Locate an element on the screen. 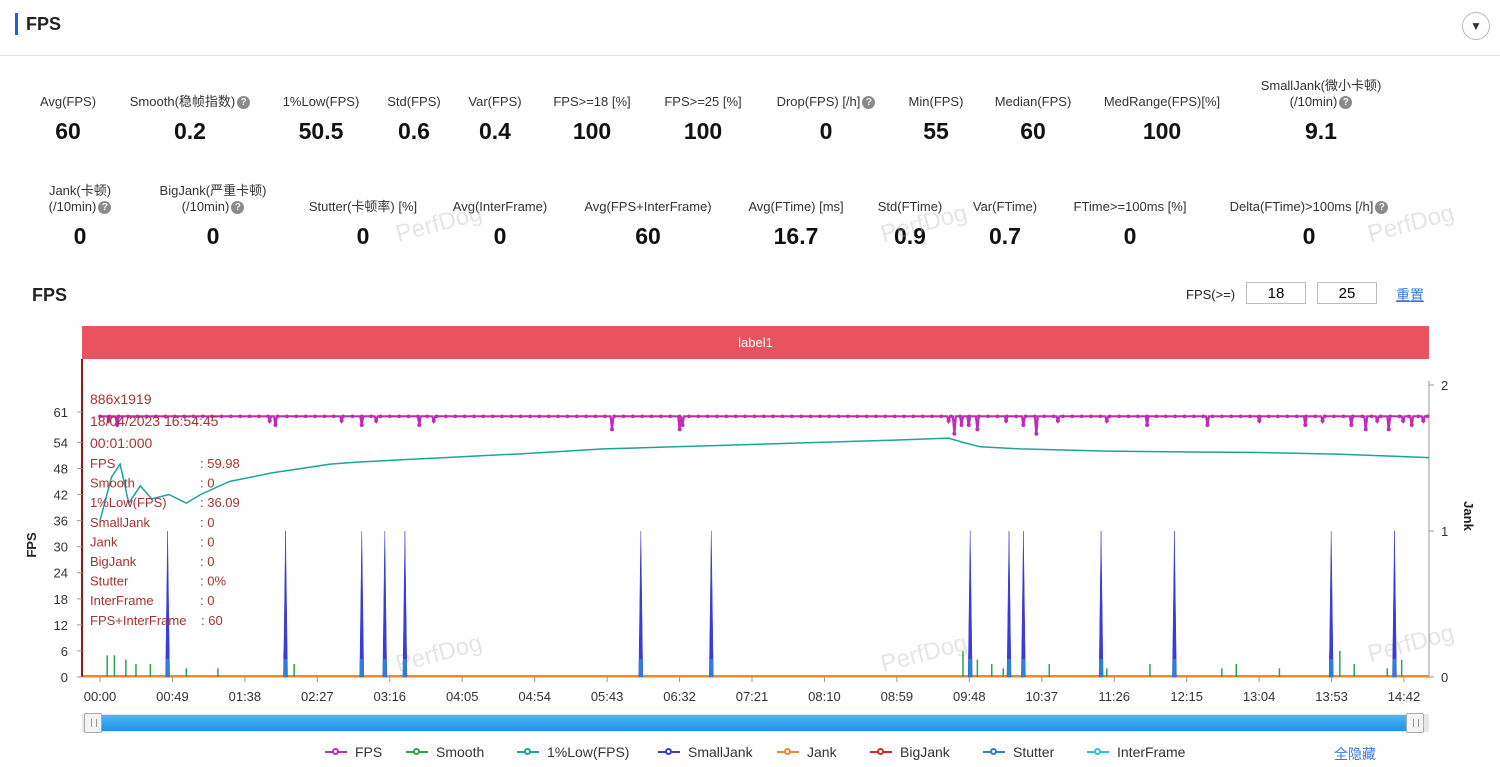  metric-label: Avg(FPS+InterFrame) is located at coordinates (648, 207).